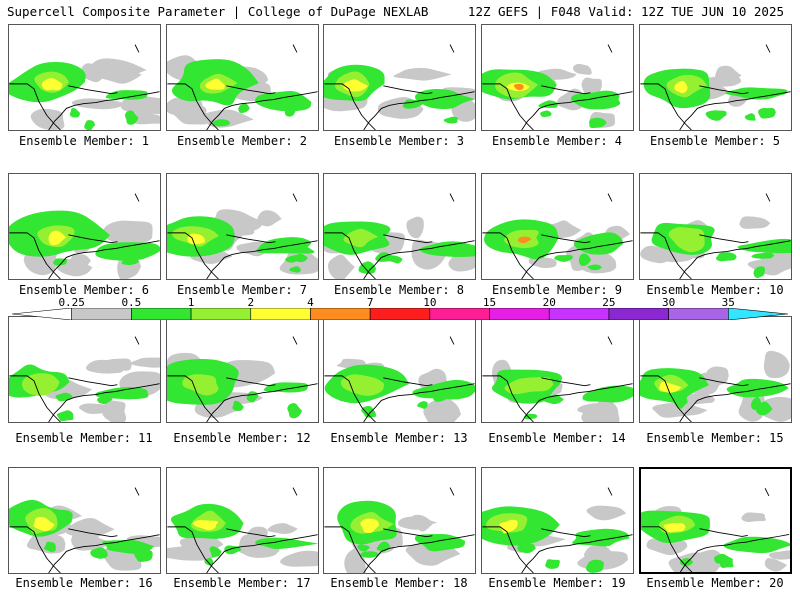  I want to click on color-scale-tick-label: 2, so click(251, 302).